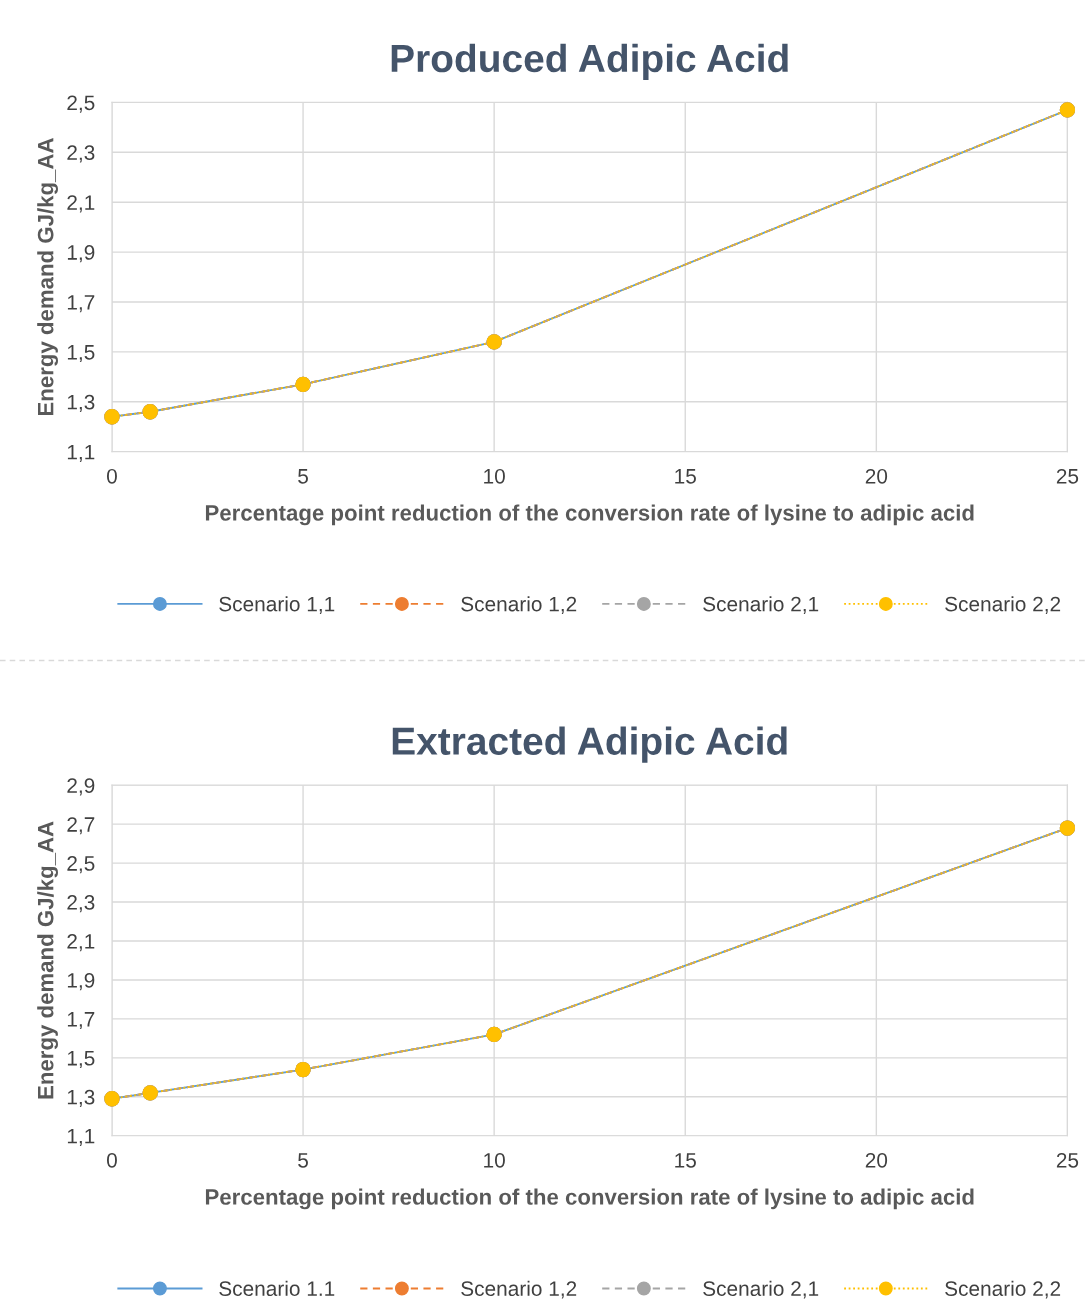  What do you see at coordinates (589, 744) in the screenshot?
I see `chart-title: Extracted Adipic Acid` at bounding box center [589, 744].